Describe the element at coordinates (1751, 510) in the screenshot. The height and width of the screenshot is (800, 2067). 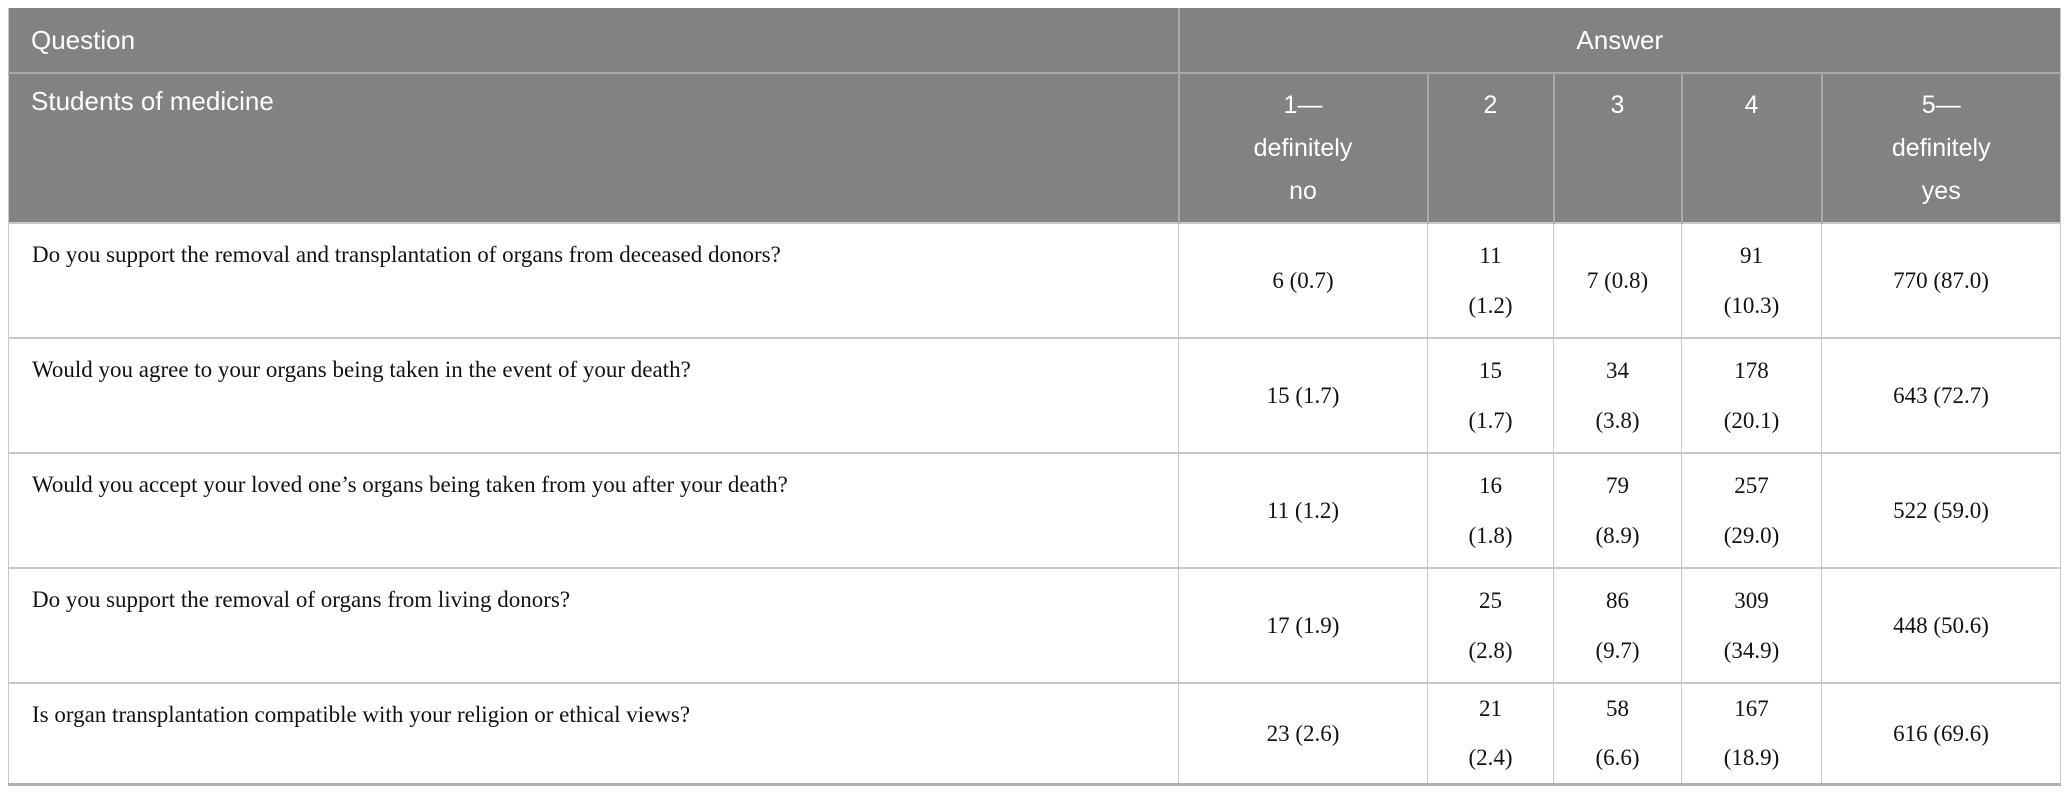
I see `answer-cell: 257 (29.0)` at that location.